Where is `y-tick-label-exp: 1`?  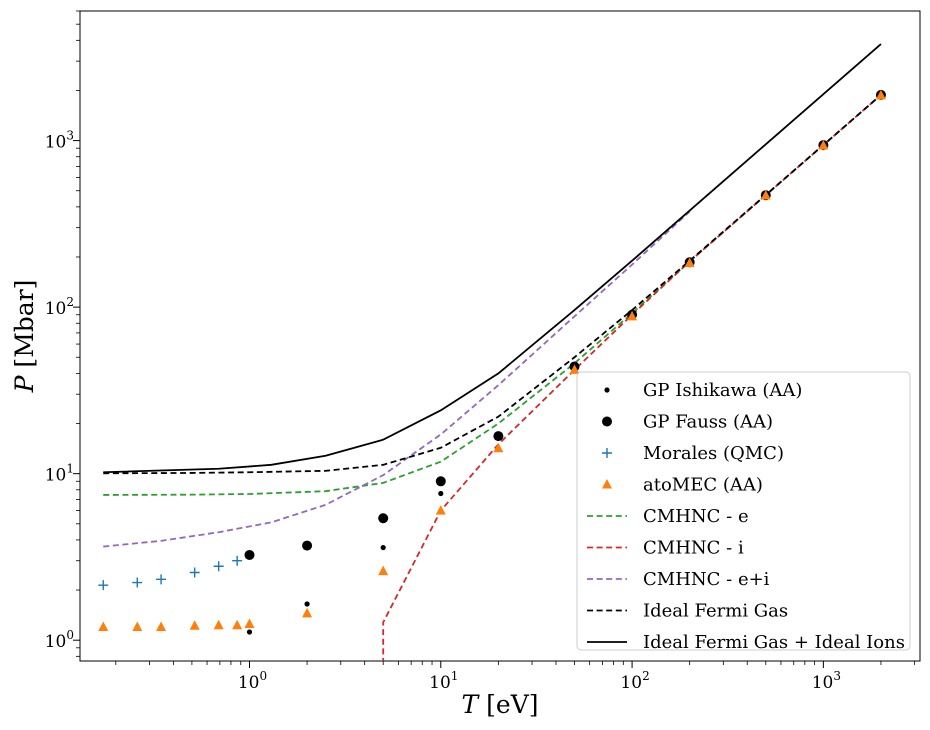 y-tick-label-exp: 1 is located at coordinates (70, 469).